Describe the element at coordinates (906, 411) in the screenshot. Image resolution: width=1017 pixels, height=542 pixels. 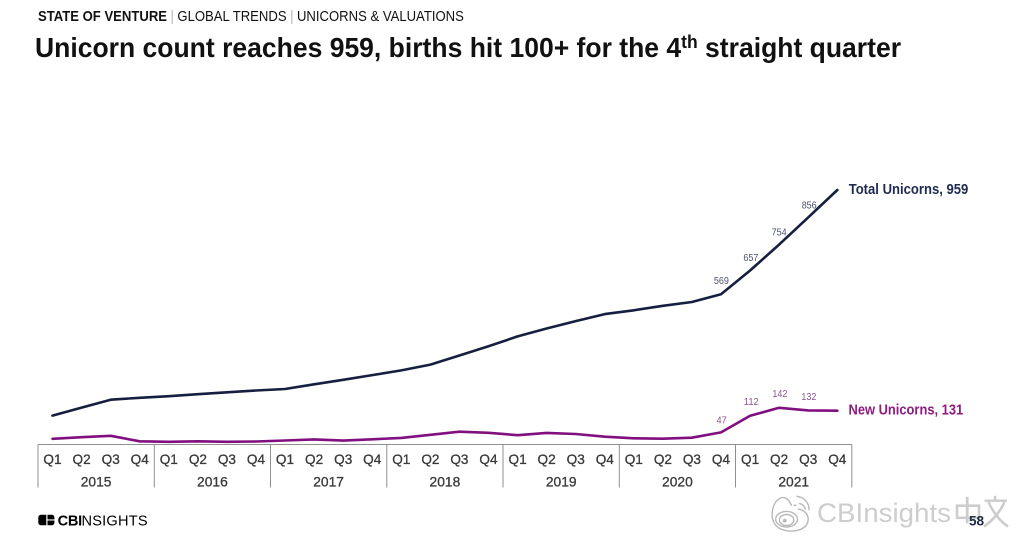
I see `svg-text: New Unicorns, 131` at that location.